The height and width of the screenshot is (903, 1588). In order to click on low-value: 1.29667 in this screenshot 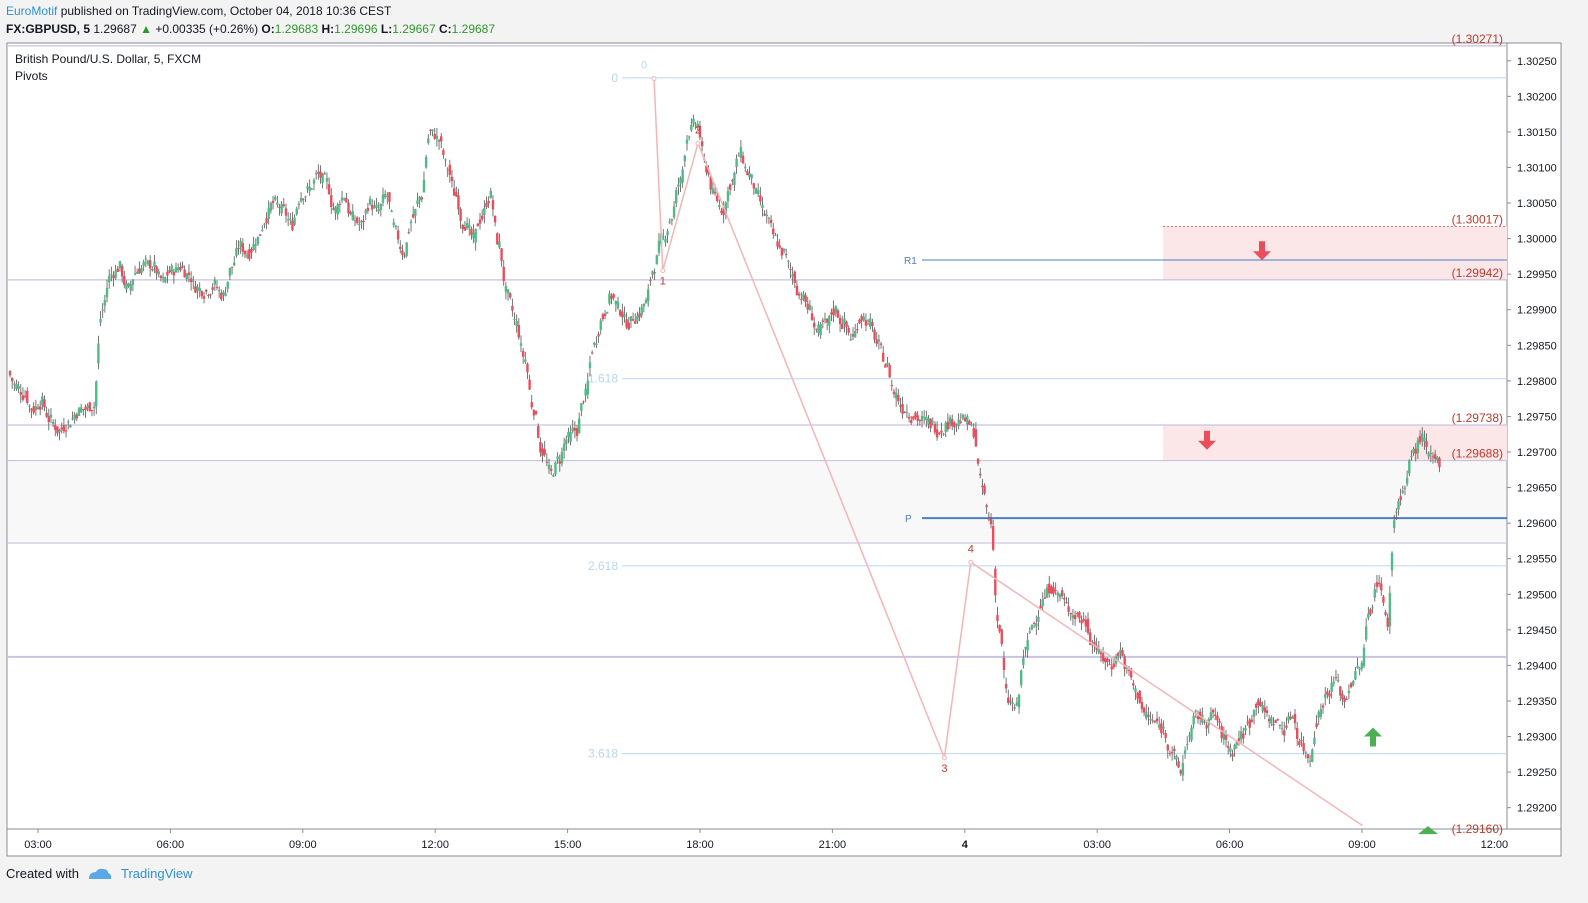, I will do `click(414, 29)`.